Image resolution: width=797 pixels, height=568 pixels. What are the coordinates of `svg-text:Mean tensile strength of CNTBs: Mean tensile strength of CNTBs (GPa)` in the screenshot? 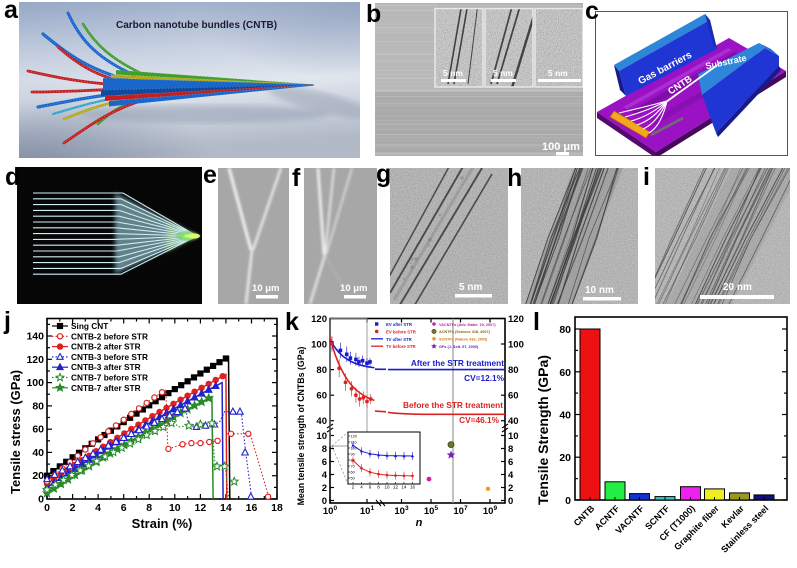 It's located at (301, 426).